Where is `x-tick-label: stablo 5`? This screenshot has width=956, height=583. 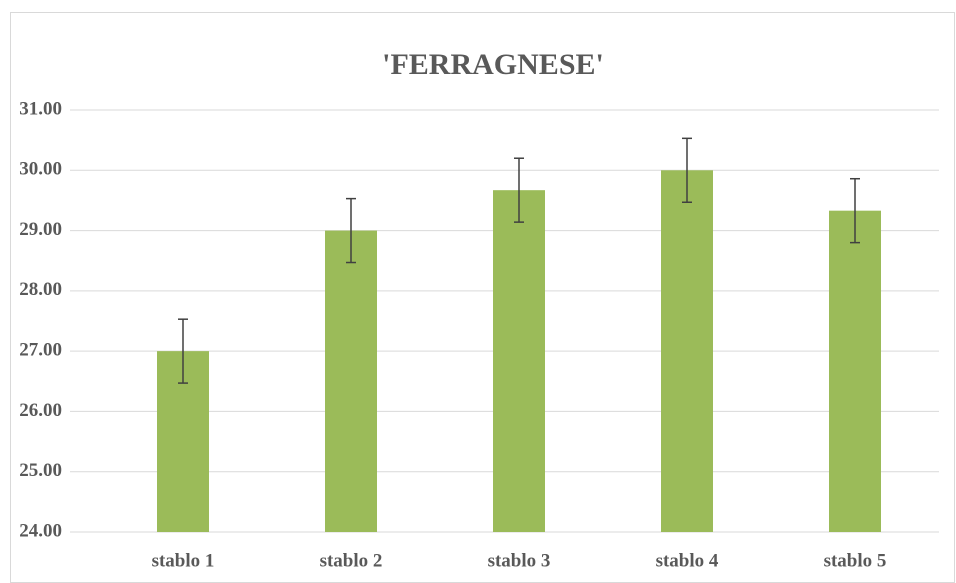
x-tick-label: stablo 5 is located at coordinates (855, 560).